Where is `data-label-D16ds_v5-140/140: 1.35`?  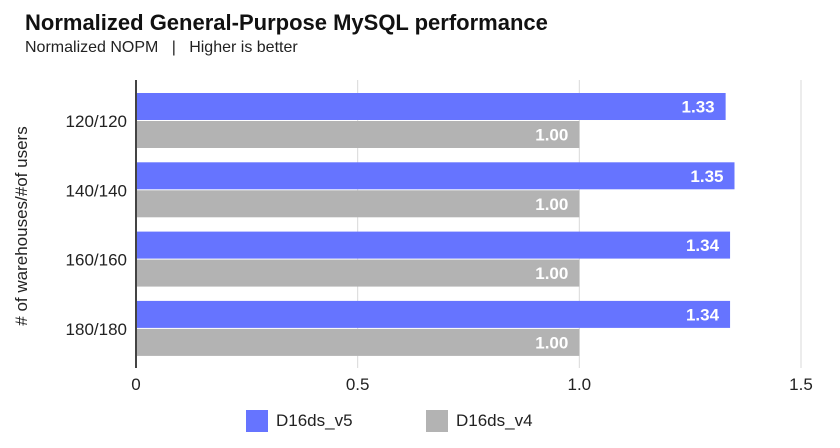
data-label-D16ds_v5-140/140: 1.35 is located at coordinates (706, 176).